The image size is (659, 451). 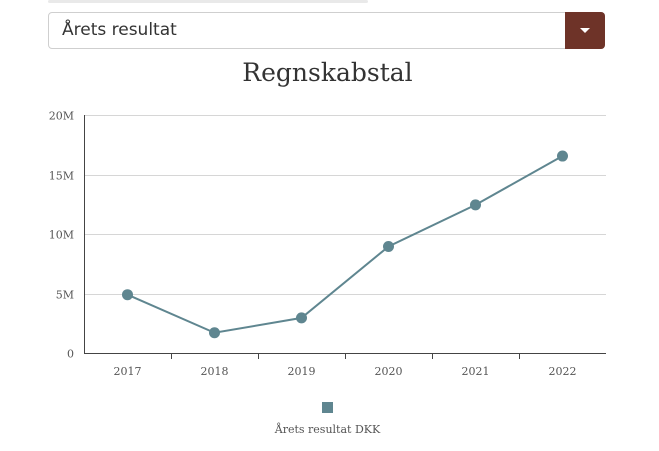 I want to click on dropdown-toggle-button, so click(x=585, y=30).